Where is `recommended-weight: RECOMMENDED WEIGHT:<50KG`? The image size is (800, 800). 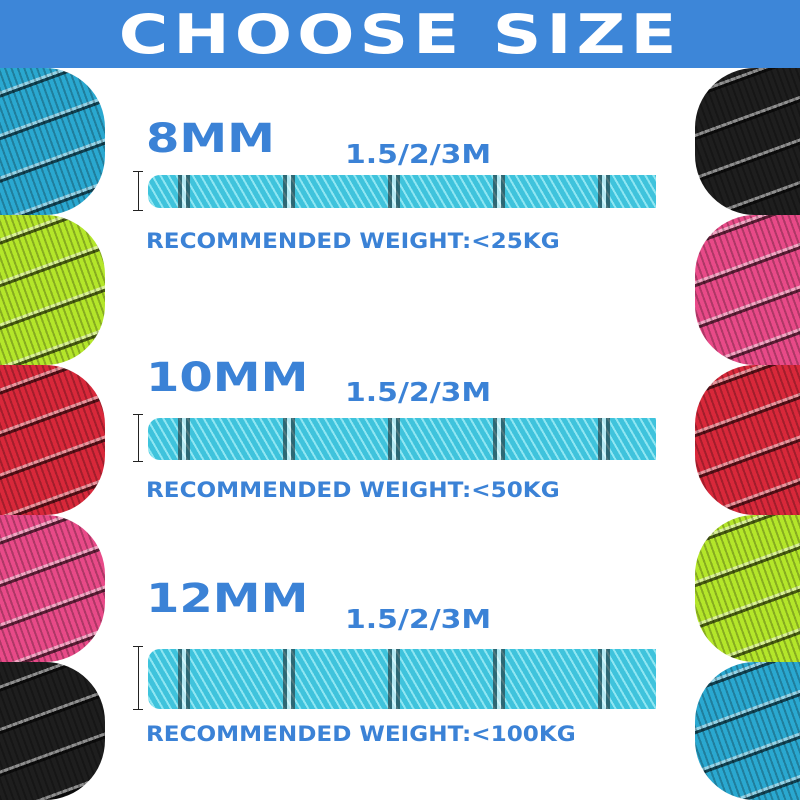
recommended-weight: RECOMMENDED WEIGHT:<50KG is located at coordinates (353, 490).